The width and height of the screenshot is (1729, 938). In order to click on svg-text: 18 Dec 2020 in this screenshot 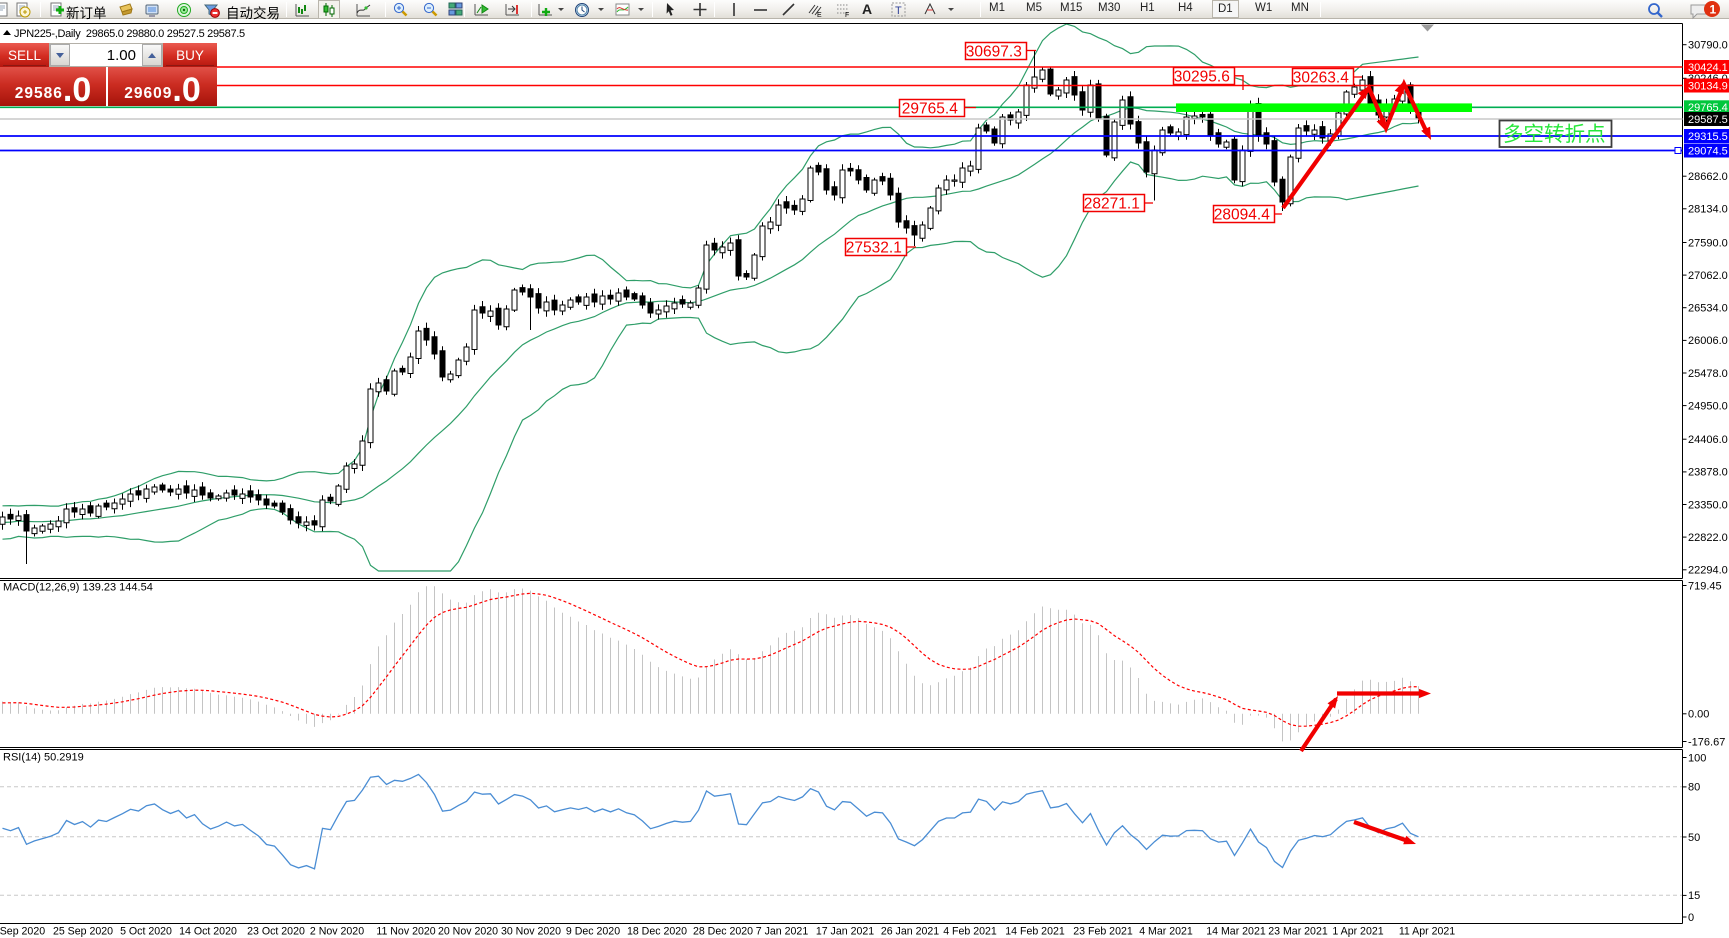, I will do `click(657, 932)`.